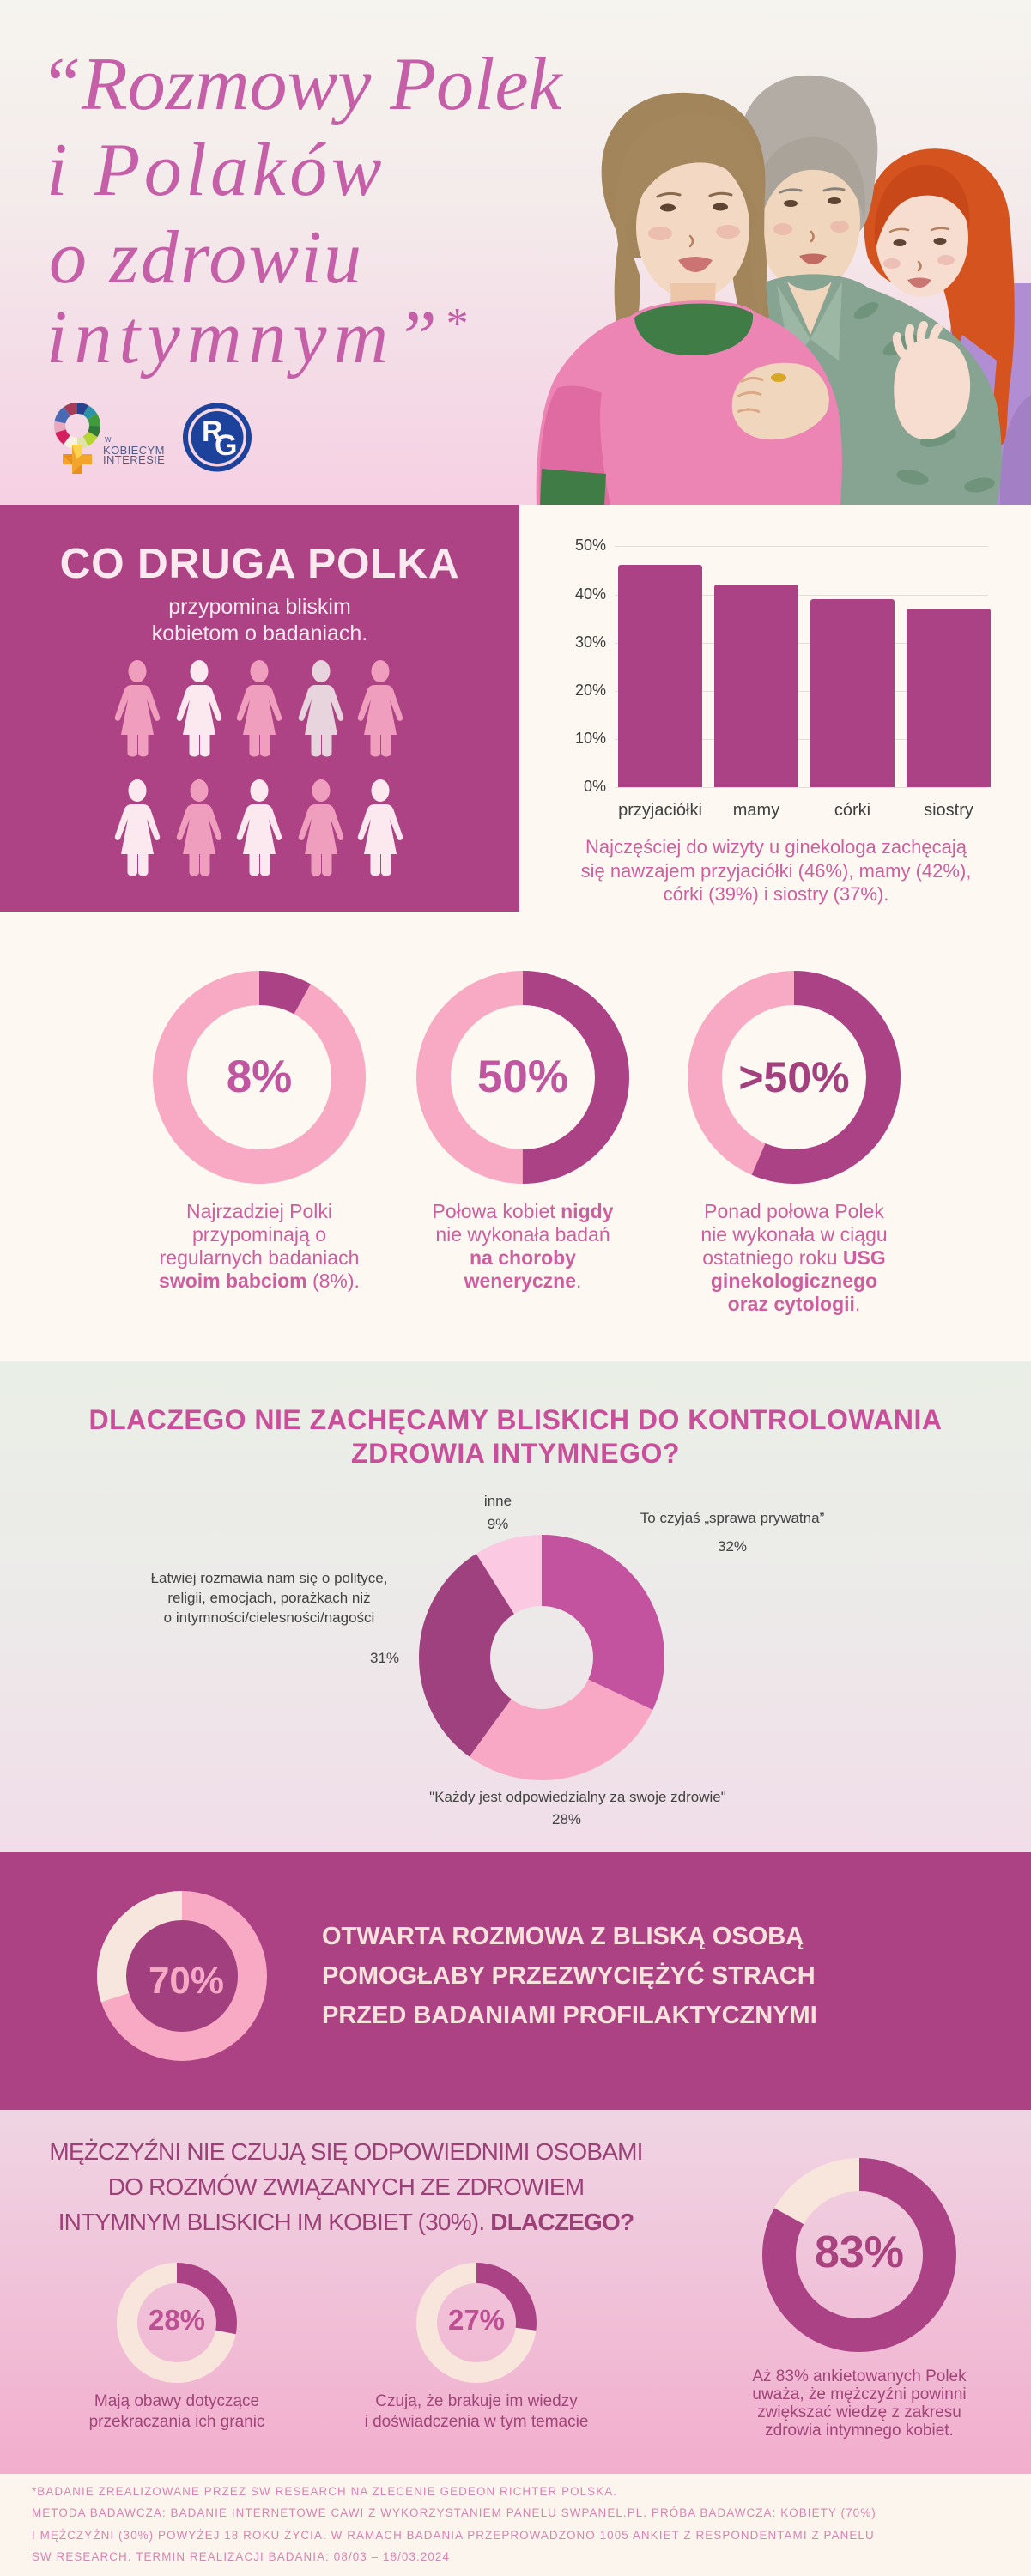 Image resolution: width=1031 pixels, height=2576 pixels. What do you see at coordinates (108, 440) in the screenshot?
I see `svg-text: W` at bounding box center [108, 440].